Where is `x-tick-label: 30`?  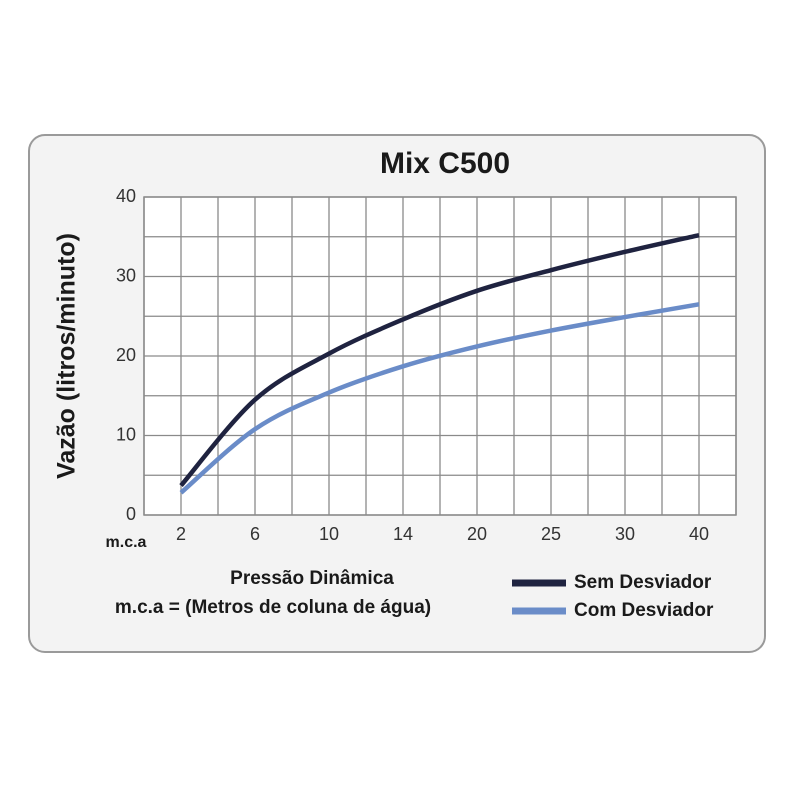 x-tick-label: 30 is located at coordinates (625, 534).